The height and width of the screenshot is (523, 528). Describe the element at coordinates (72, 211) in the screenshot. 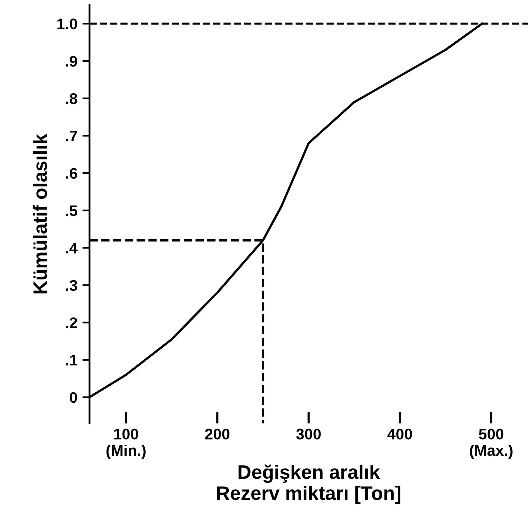

I see `y-tick-label: .5` at that location.